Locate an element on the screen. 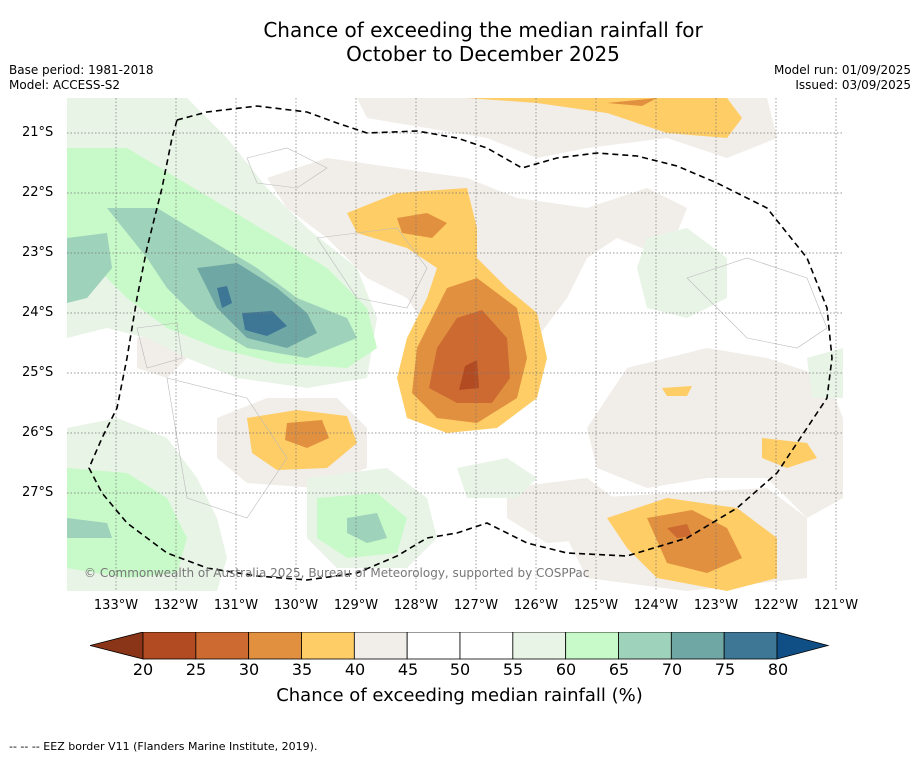 The width and height of the screenshot is (919, 758). issued-date: Issued: 03/09/2025 is located at coordinates (853, 85).